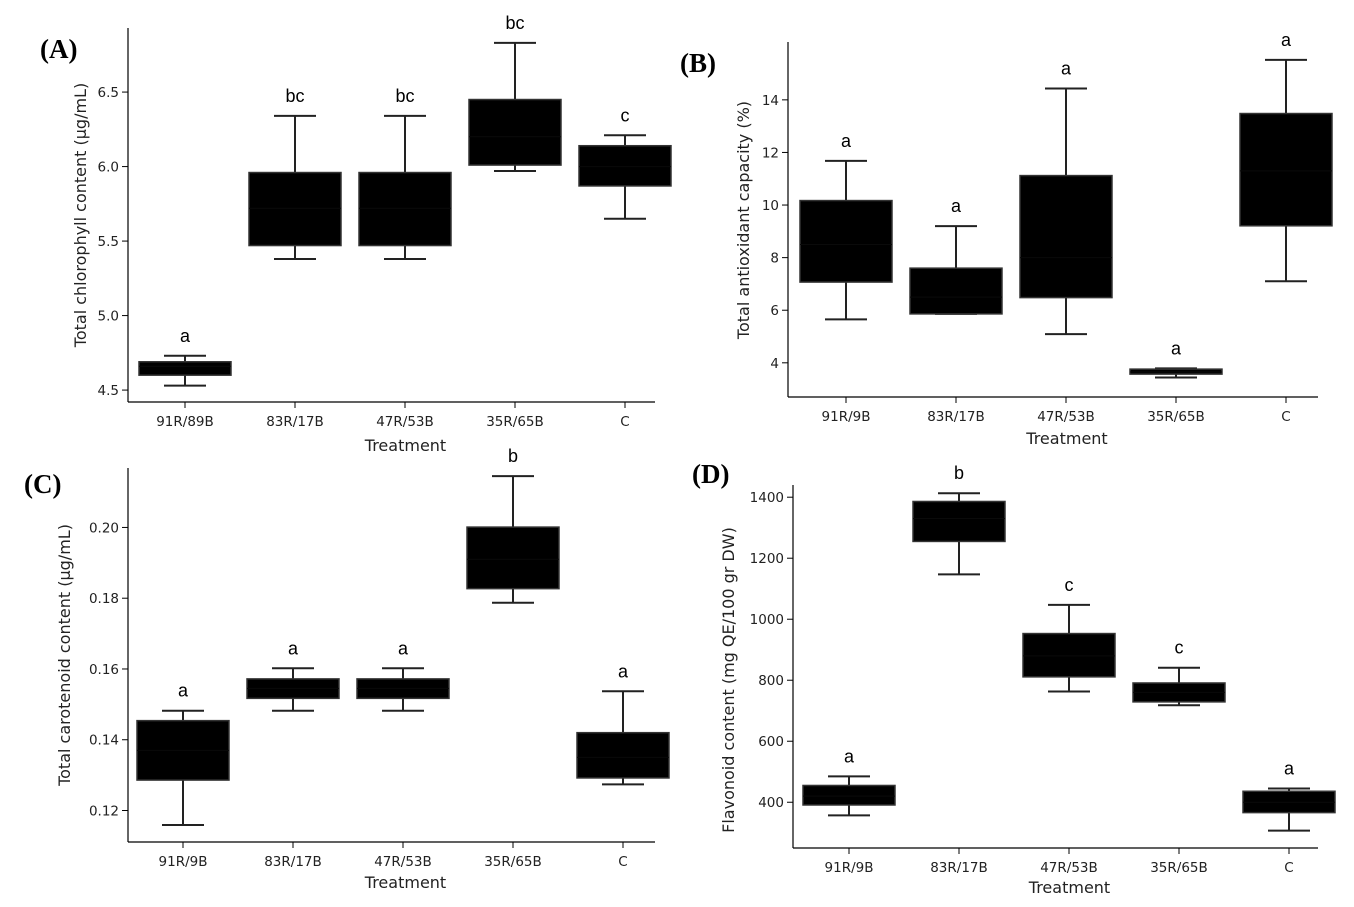  I want to click on y-tick-label: 4.5, so click(108, 391).